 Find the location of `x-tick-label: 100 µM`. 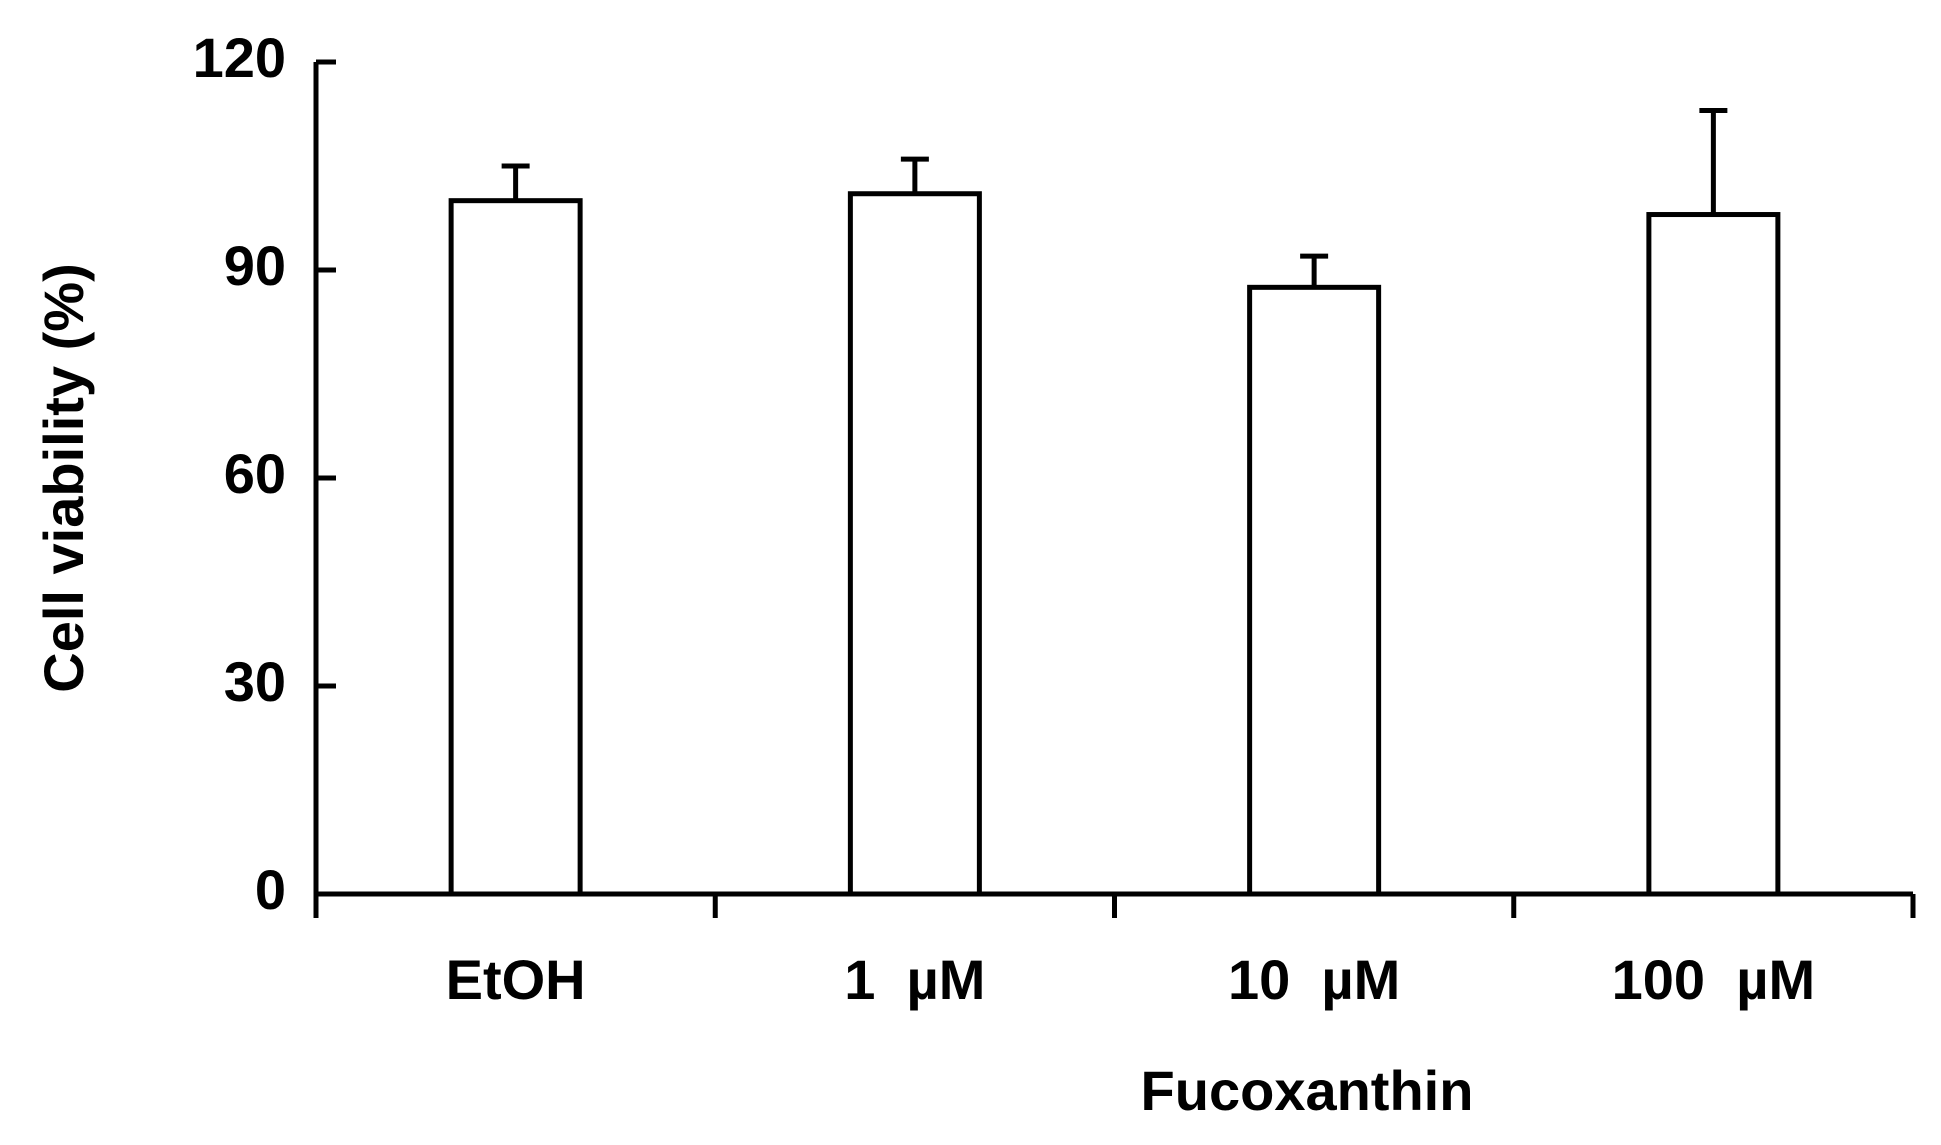

x-tick-label: 100 µM is located at coordinates (1713, 979).